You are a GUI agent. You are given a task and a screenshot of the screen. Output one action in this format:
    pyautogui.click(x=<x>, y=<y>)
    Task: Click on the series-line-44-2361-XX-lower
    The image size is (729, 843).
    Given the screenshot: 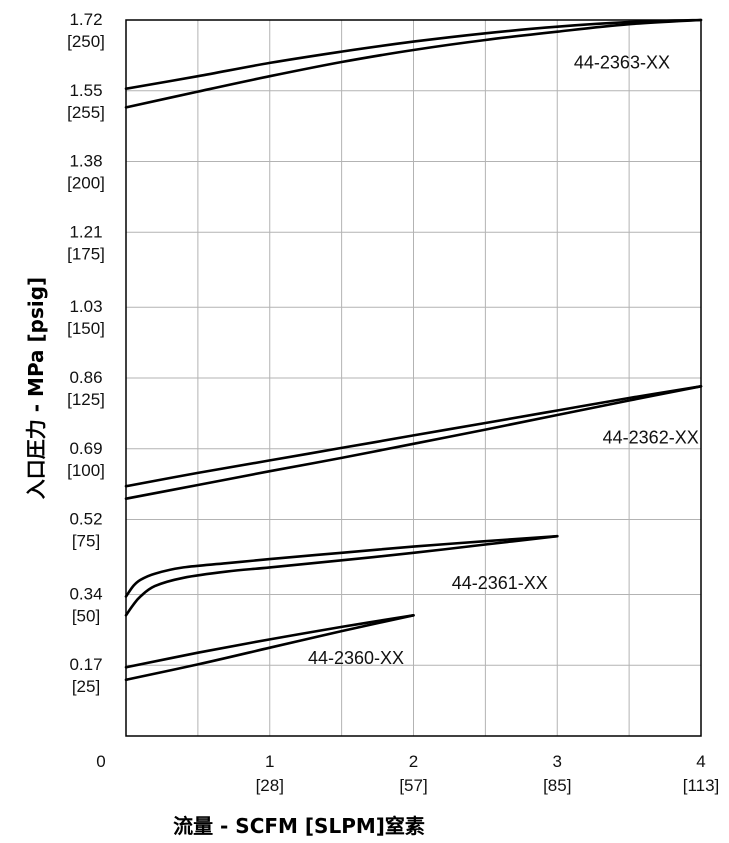 What is the action you would take?
    pyautogui.click(x=341, y=575)
    